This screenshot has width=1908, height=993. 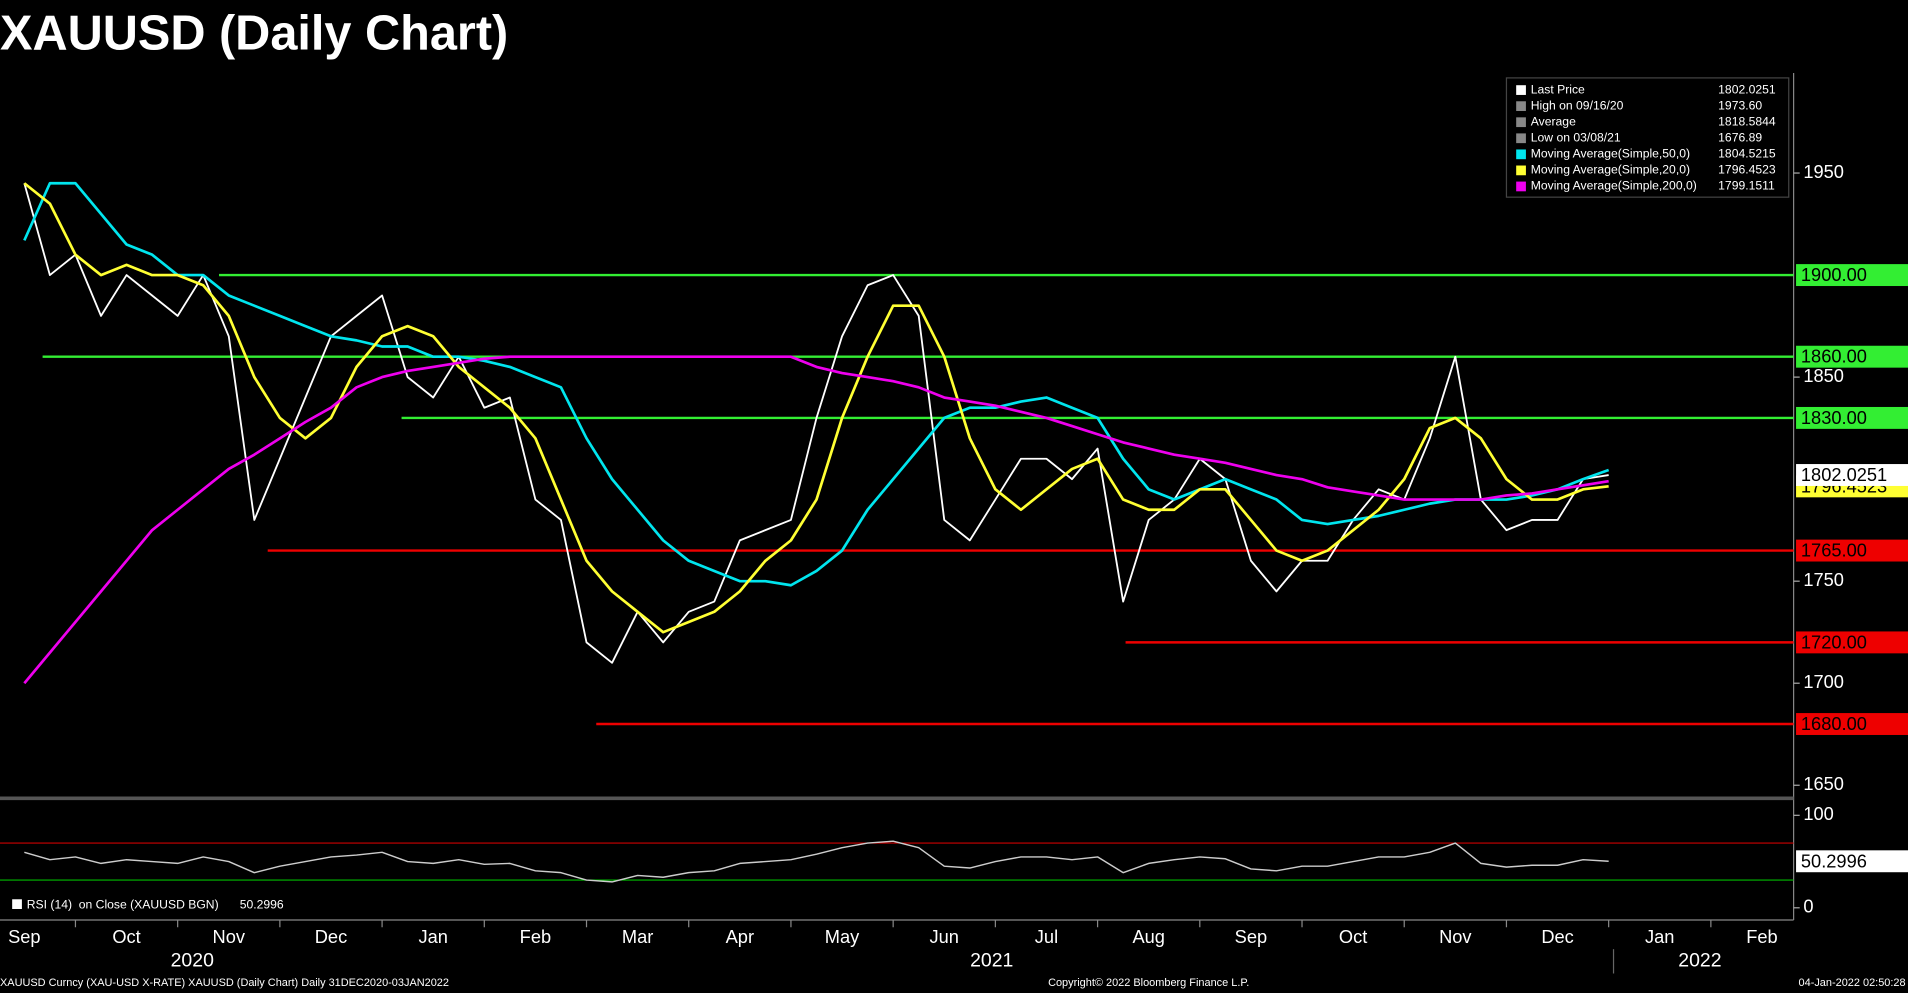 I want to click on legend-value: 1802.0251, so click(x=1747, y=89).